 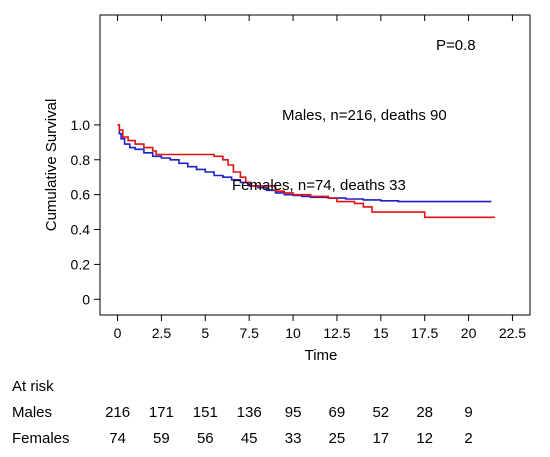 I want to click on risk-count: 28, so click(x=425, y=412).